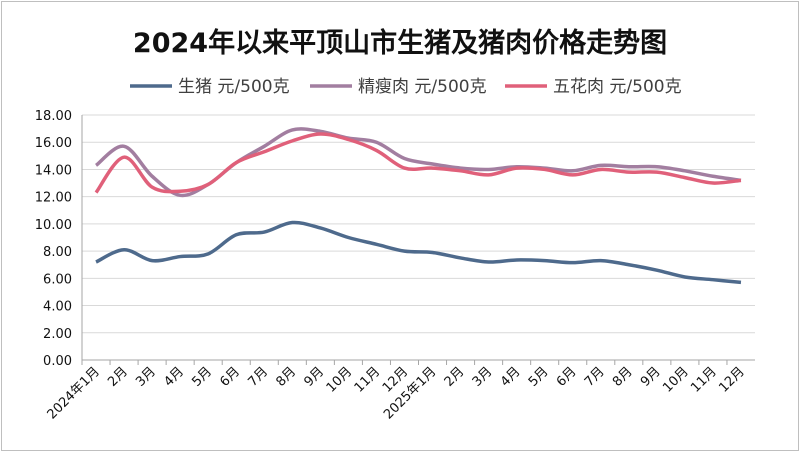  What do you see at coordinates (57, 307) in the screenshot?
I see `y-tick-label: 4.00` at bounding box center [57, 307].